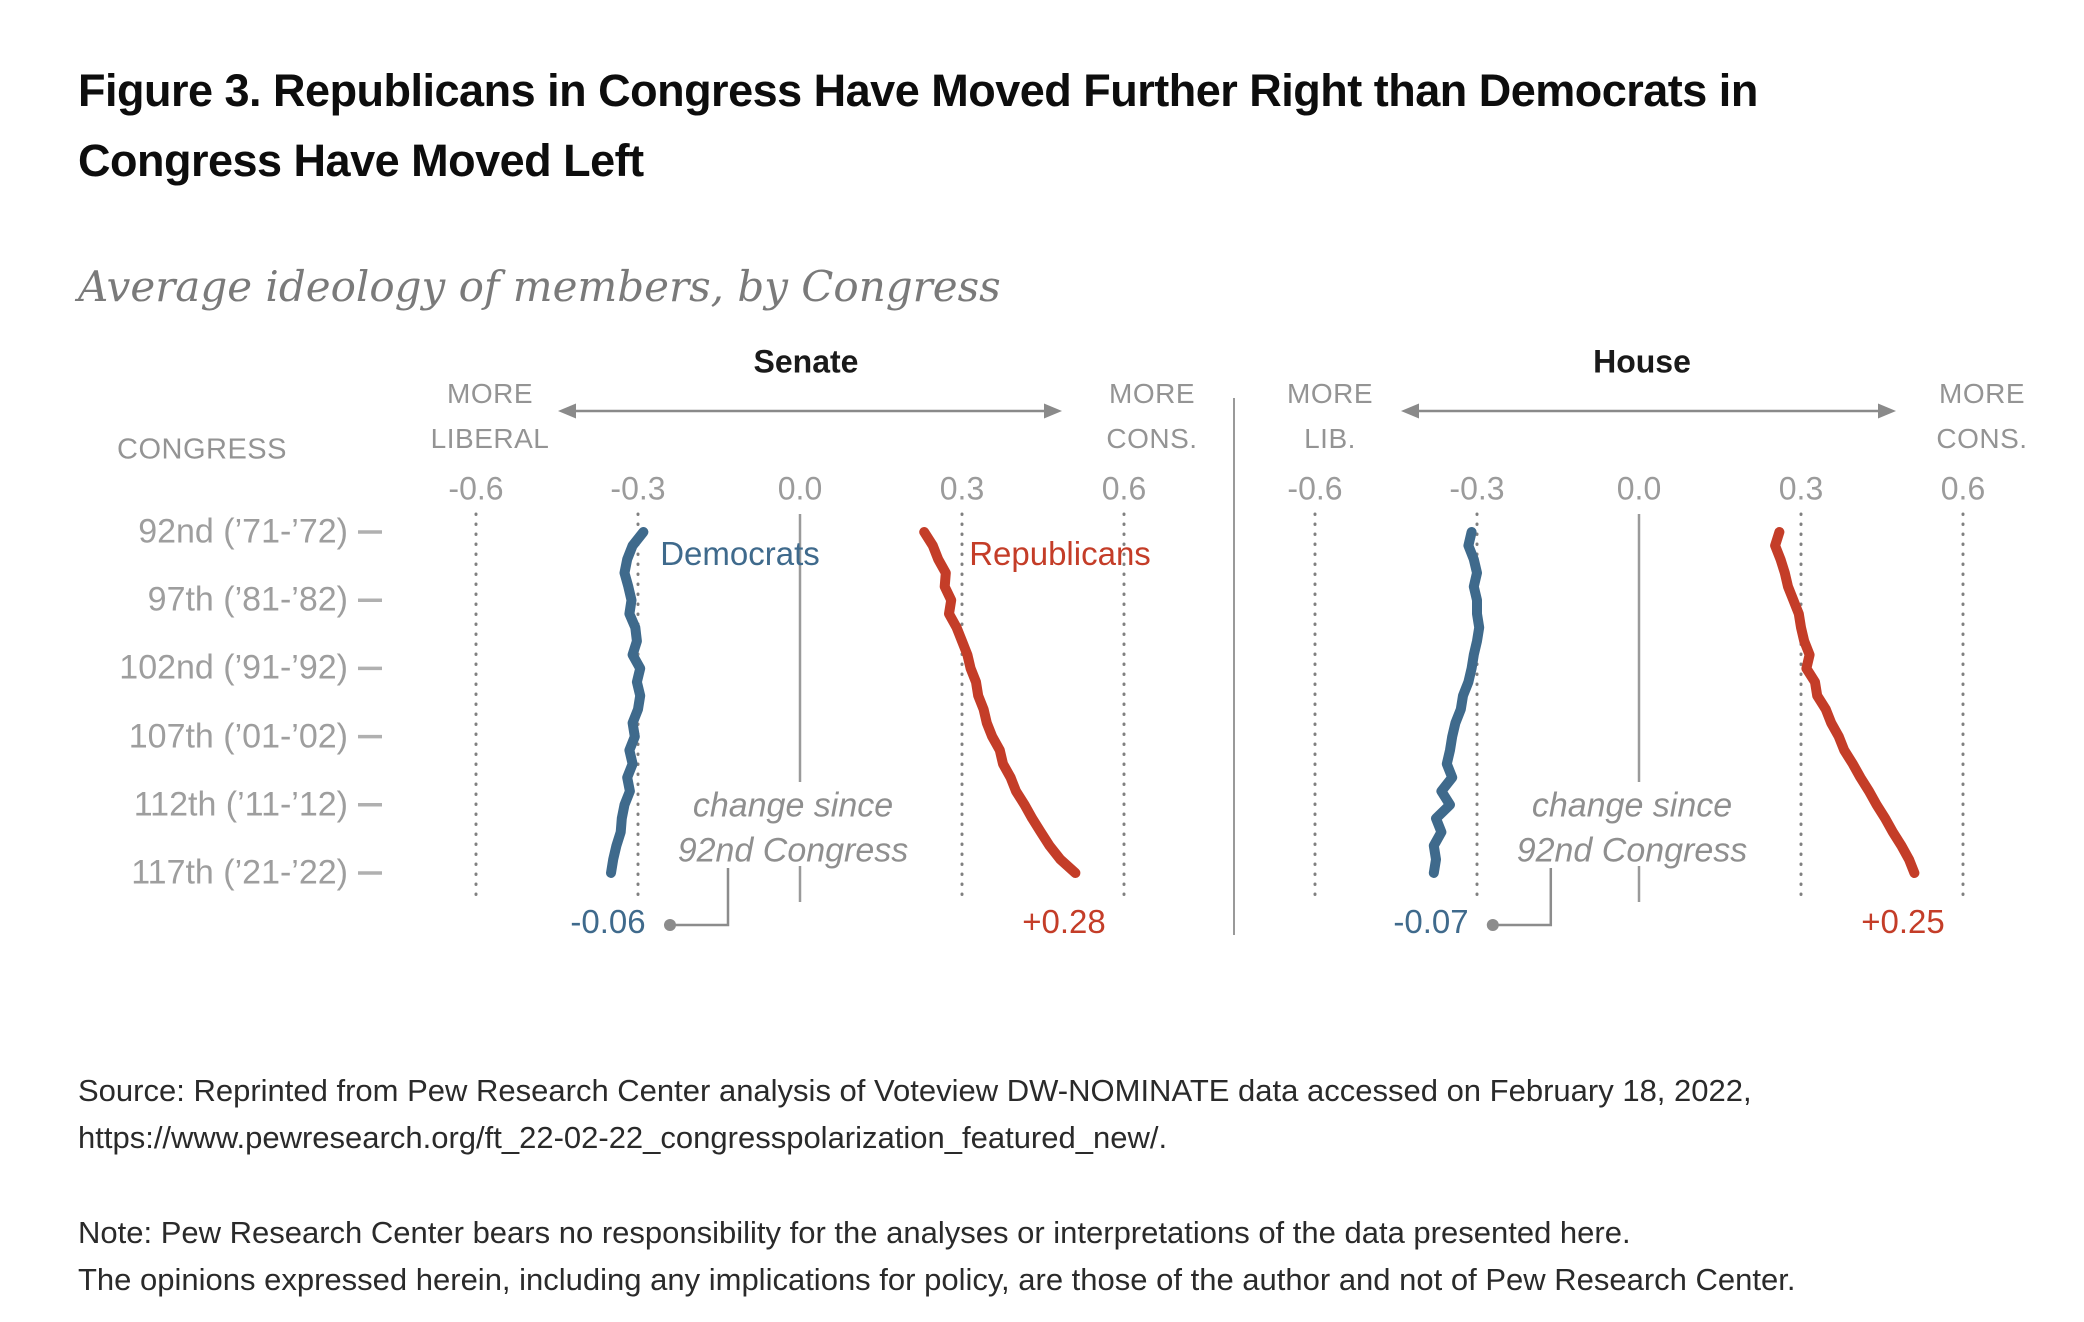  Describe the element at coordinates (1639, 488) in the screenshot. I see `house-axis-tick-0.0: 0.0` at that location.